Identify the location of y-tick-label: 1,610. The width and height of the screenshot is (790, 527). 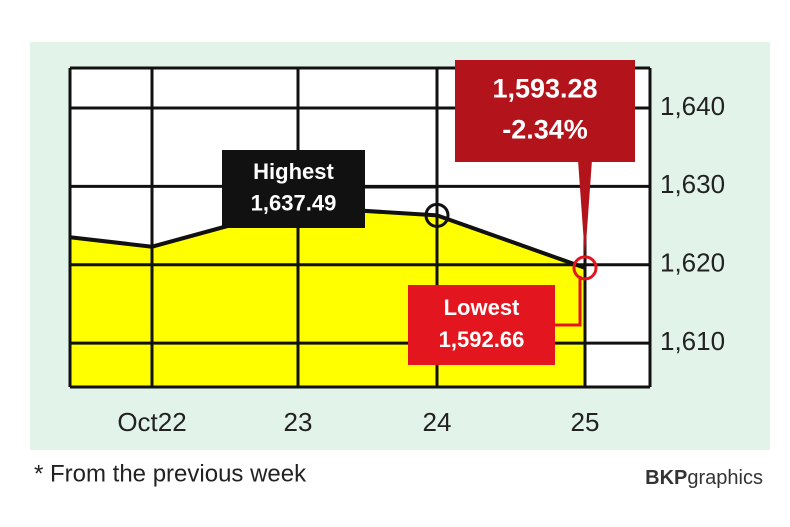
(692, 341).